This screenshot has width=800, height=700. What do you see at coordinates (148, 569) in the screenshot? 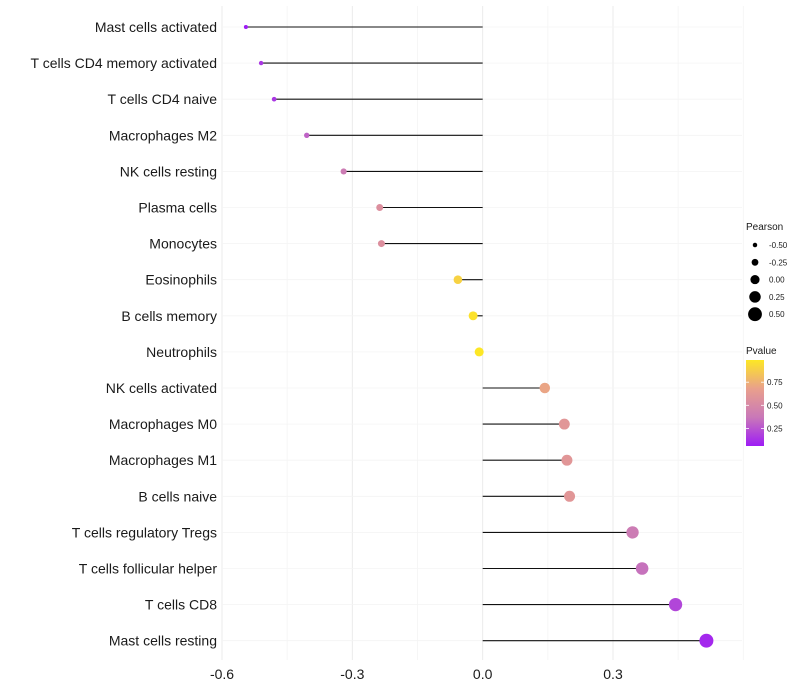
I see `category-label: T cells follicular helper` at bounding box center [148, 569].